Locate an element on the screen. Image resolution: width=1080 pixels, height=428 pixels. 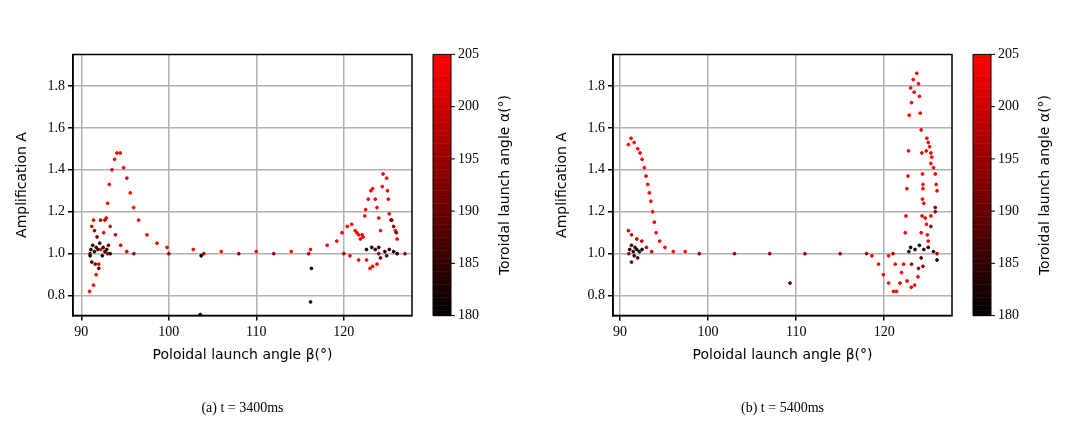
text: (b) t = 5400ms is located at coordinates (782, 408).